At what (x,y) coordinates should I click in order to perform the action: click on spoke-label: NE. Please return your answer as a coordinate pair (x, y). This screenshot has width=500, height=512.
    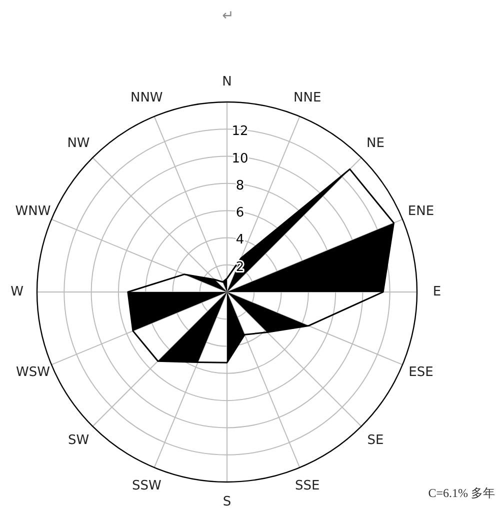
    Looking at the image, I should click on (375, 144).